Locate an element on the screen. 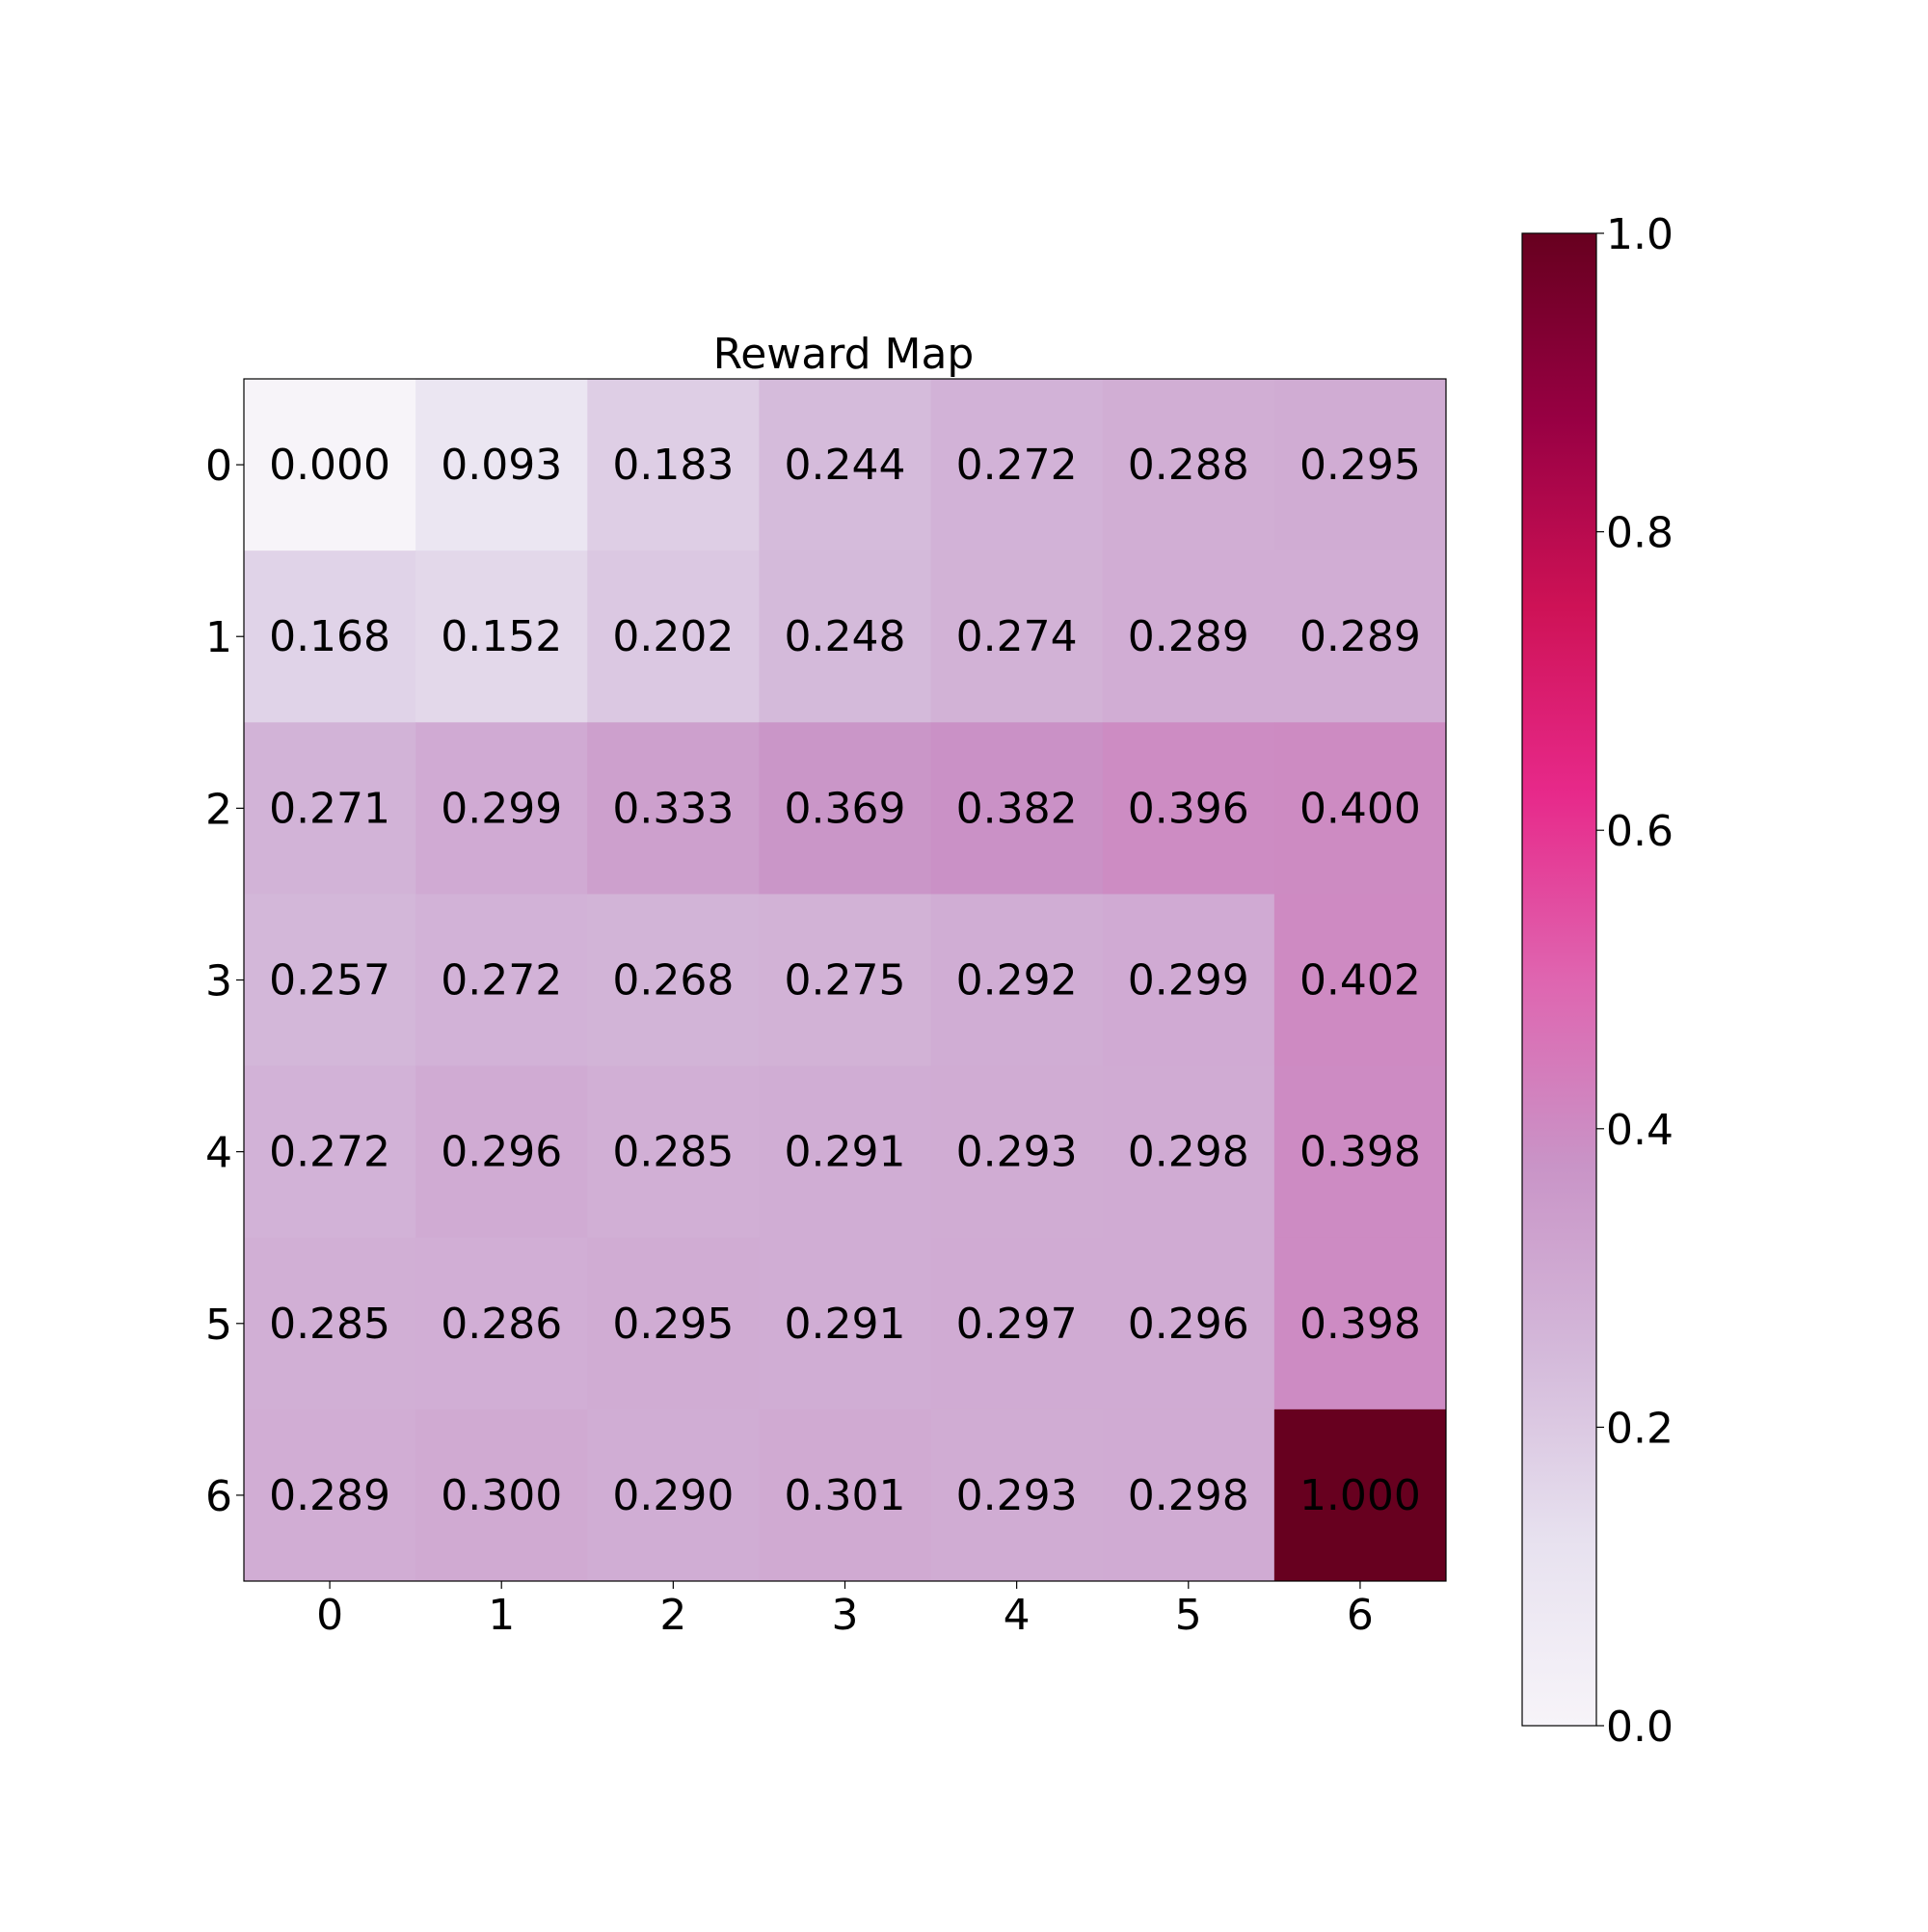 The width and height of the screenshot is (1928, 1932). colorbar-tick-label: 0.0 is located at coordinates (1640, 1728).